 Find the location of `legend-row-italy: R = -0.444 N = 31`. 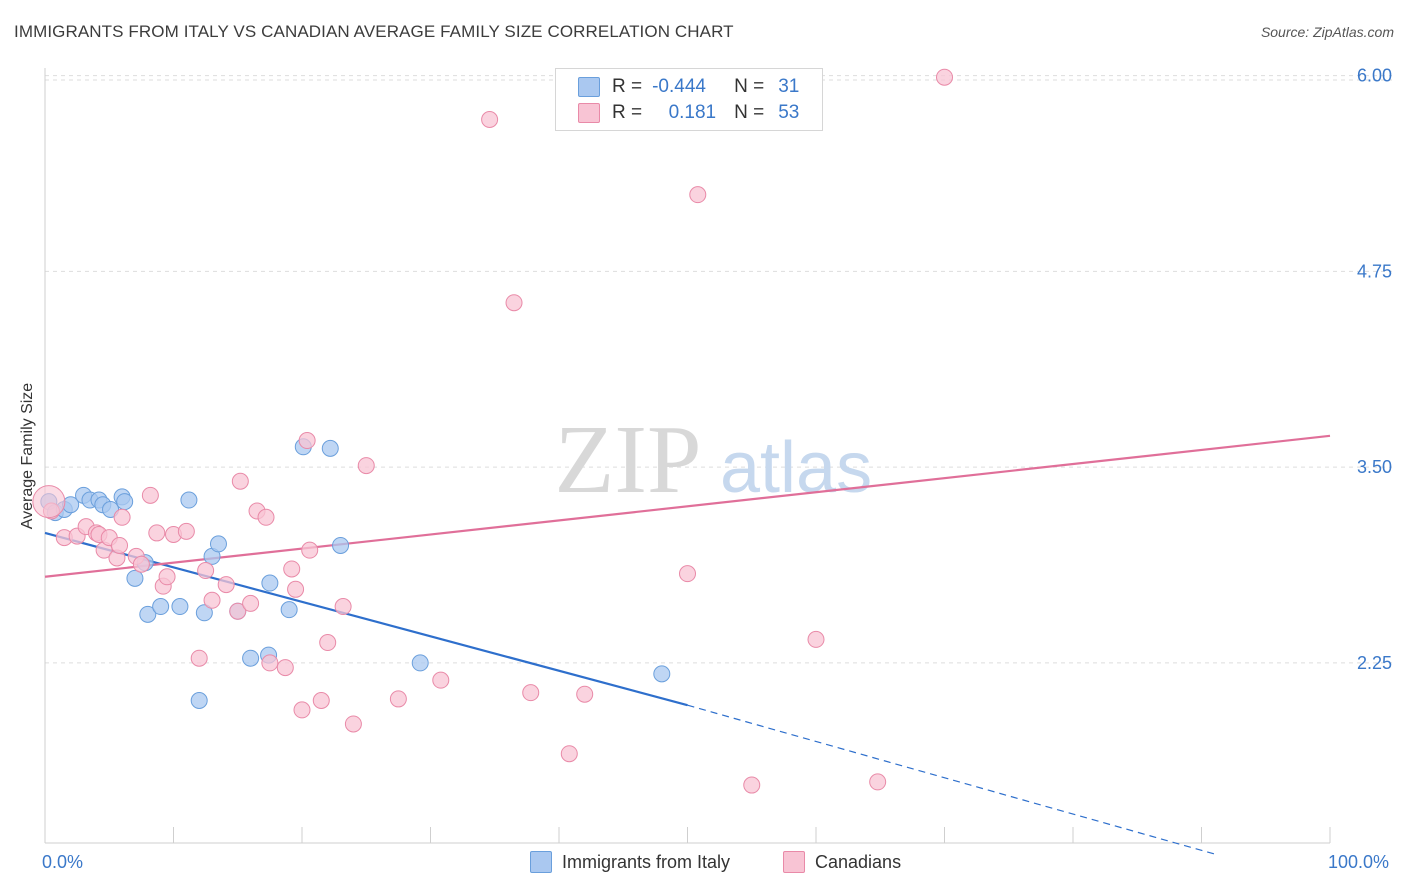

legend-row-italy: R = -0.444 N = 31 is located at coordinates (688, 87).